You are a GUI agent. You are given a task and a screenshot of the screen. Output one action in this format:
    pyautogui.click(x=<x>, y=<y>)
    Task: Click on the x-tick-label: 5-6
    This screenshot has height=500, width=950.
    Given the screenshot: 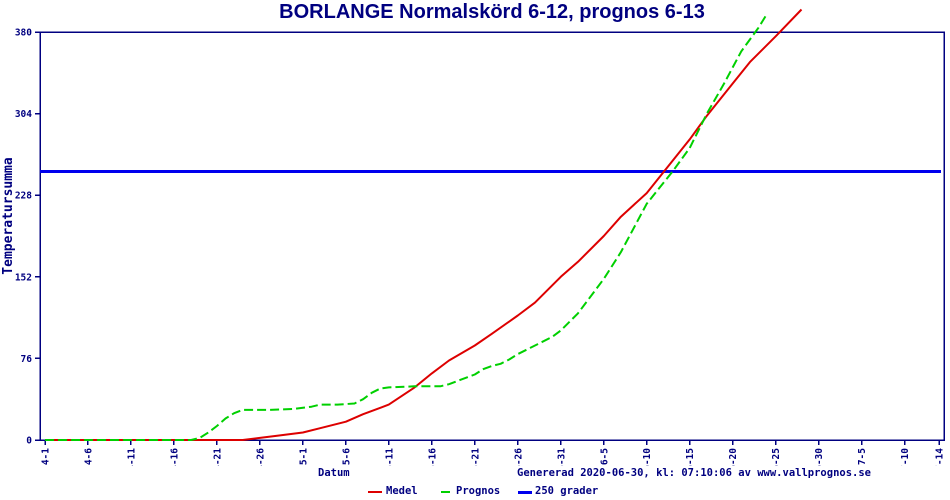 What is the action you would take?
    pyautogui.click(x=346, y=456)
    